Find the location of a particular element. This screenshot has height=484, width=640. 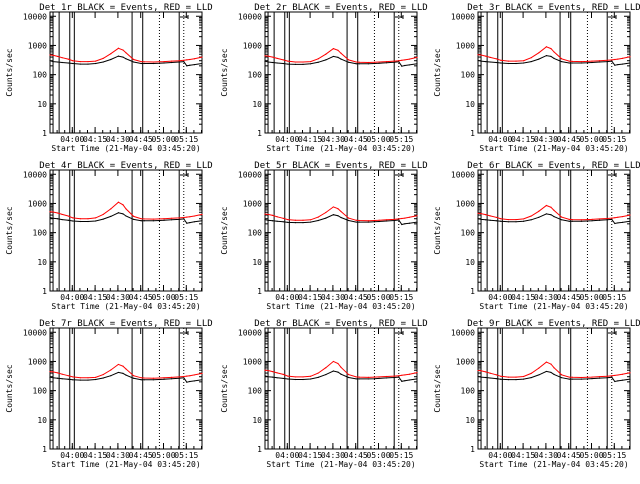

x-tick-label: 05:00 is located at coordinates (163, 297).